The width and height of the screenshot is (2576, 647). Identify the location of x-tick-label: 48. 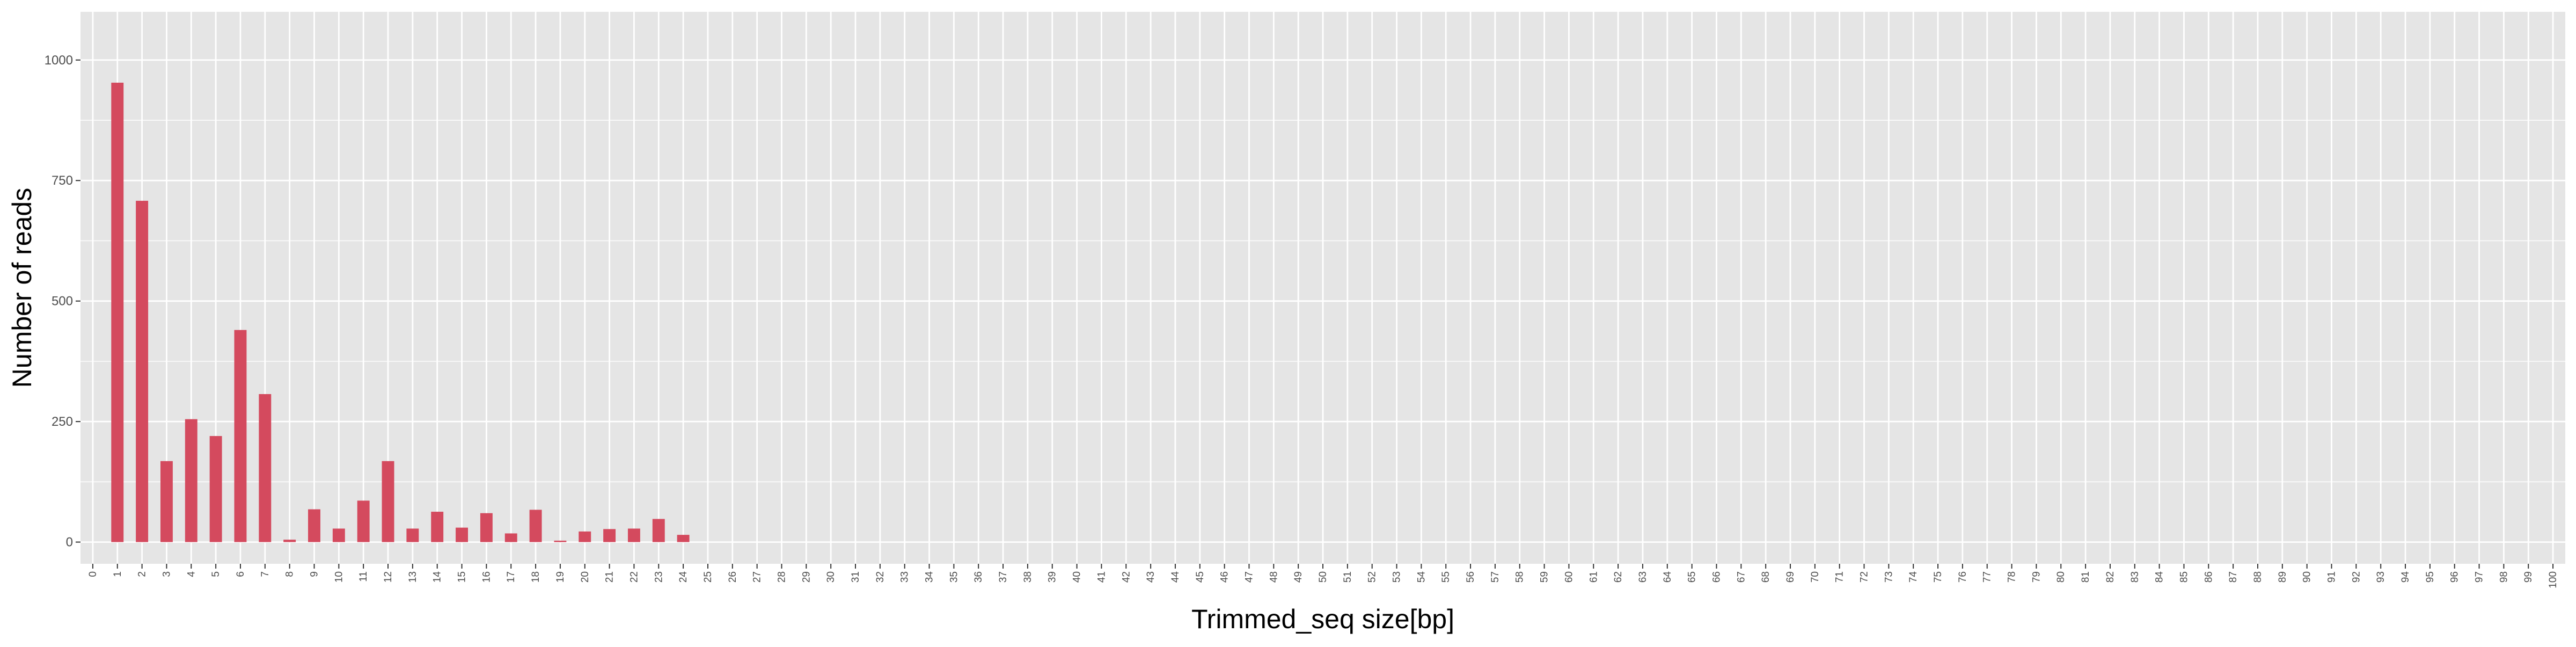
(1273, 577).